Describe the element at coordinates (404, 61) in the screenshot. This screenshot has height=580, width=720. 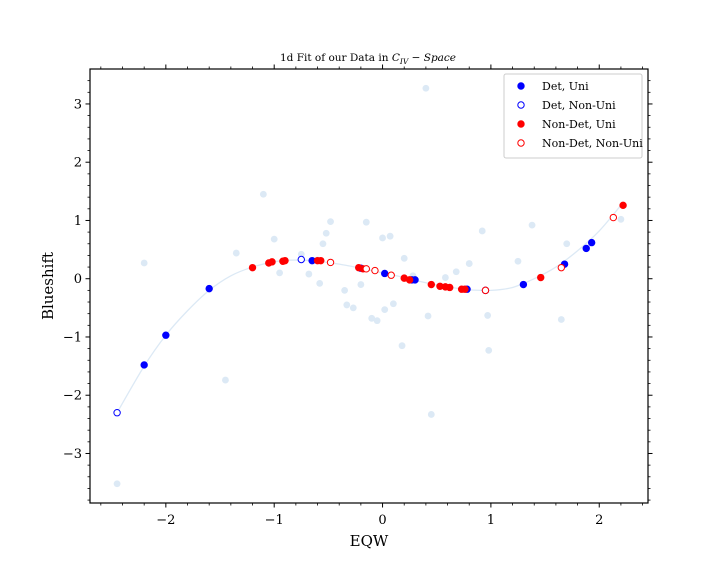
I see `chart-title-subscript: IV` at that location.